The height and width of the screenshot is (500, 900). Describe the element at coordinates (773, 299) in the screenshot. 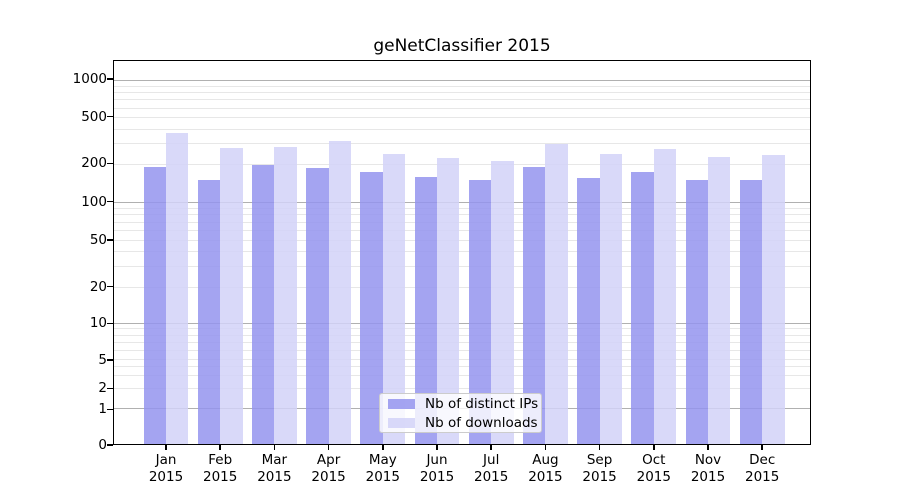

I see `bar-downloads-dec` at that location.